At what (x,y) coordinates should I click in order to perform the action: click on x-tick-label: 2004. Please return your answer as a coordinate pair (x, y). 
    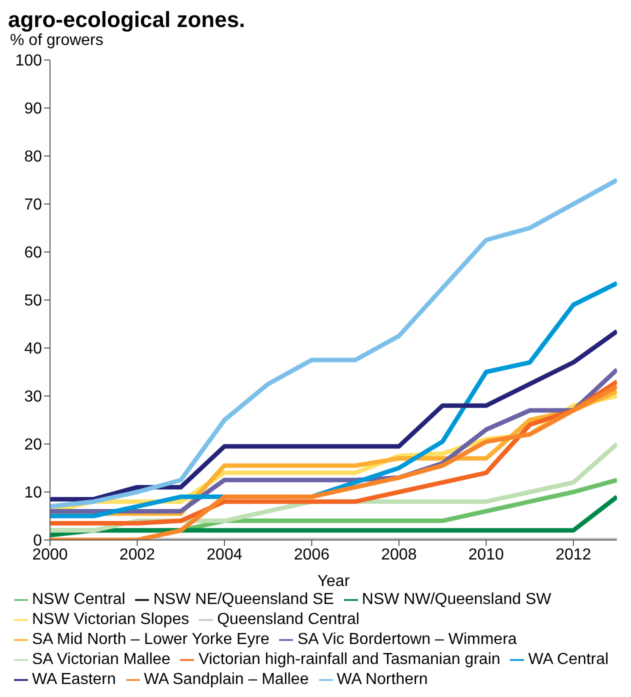
    Looking at the image, I should click on (224, 555).